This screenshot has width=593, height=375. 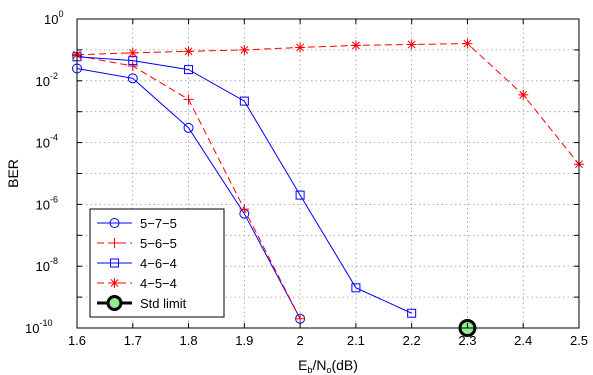 What do you see at coordinates (137, 263) in the screenshot?
I see `legend-item: 4−6−4` at bounding box center [137, 263].